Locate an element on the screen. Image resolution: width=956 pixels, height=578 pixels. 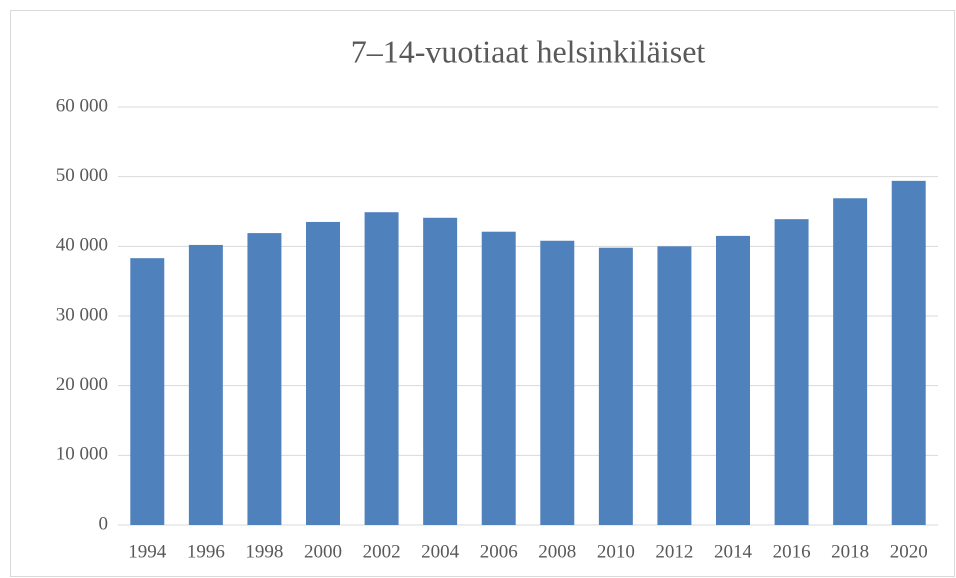
y-tick-label: 40 000 is located at coordinates (82, 245).